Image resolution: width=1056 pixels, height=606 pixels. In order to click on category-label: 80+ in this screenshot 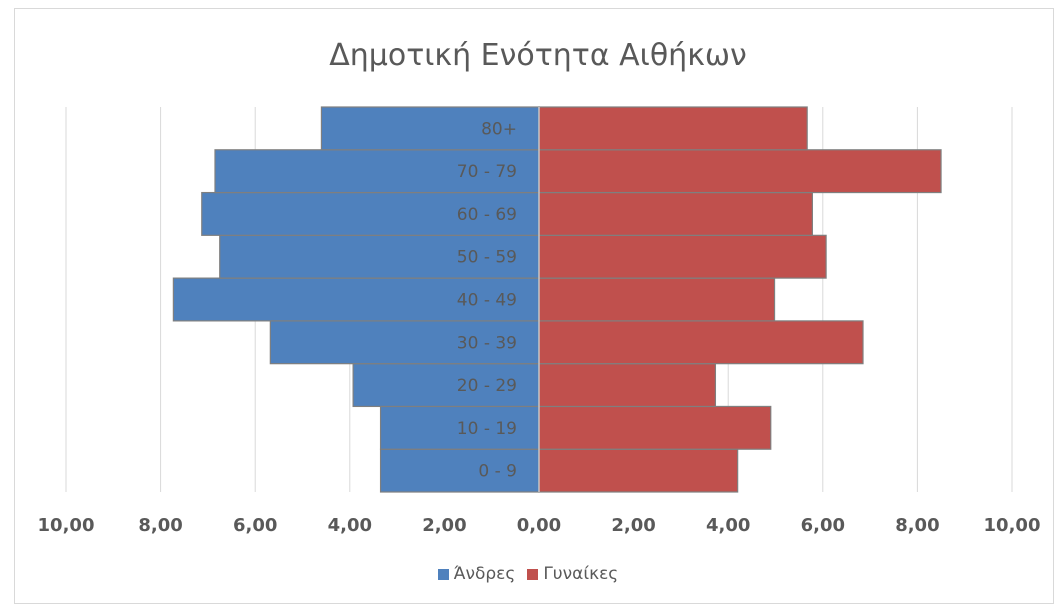, I will do `click(499, 129)`.